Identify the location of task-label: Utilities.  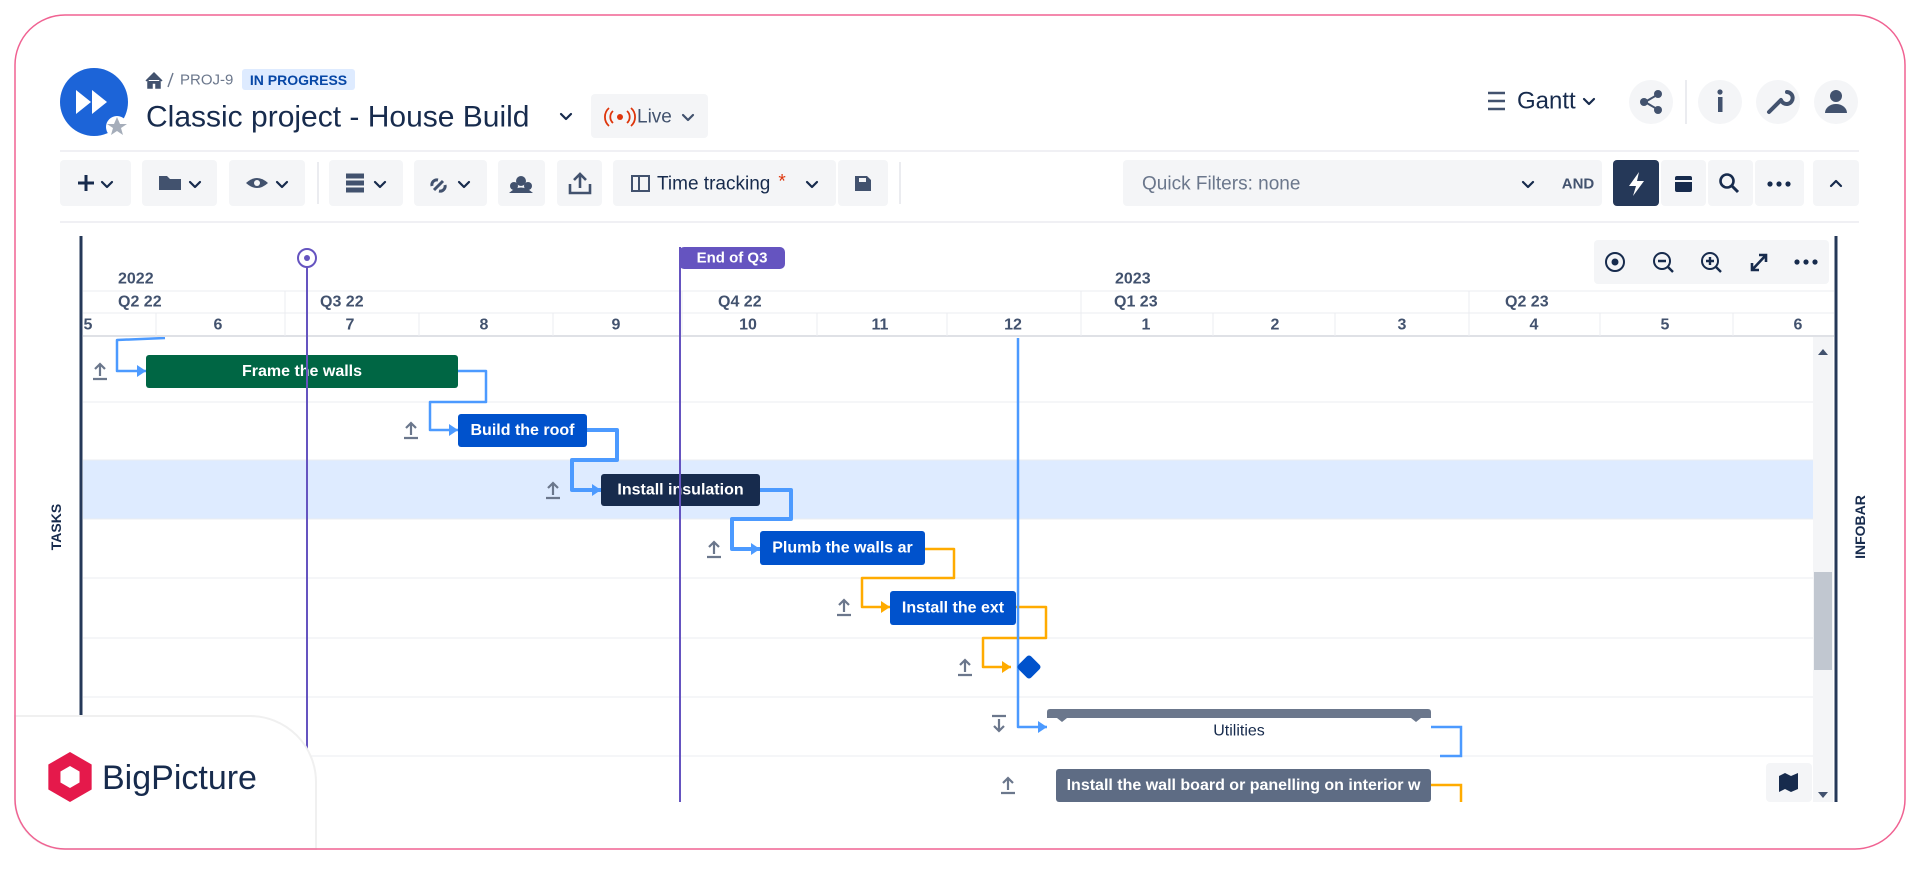
(1239, 731).